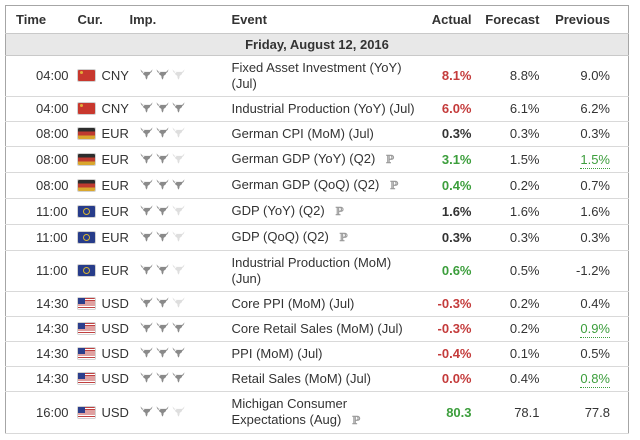 The width and height of the screenshot is (640, 440). What do you see at coordinates (37, 19) in the screenshot?
I see `column-header-time: Time` at bounding box center [37, 19].